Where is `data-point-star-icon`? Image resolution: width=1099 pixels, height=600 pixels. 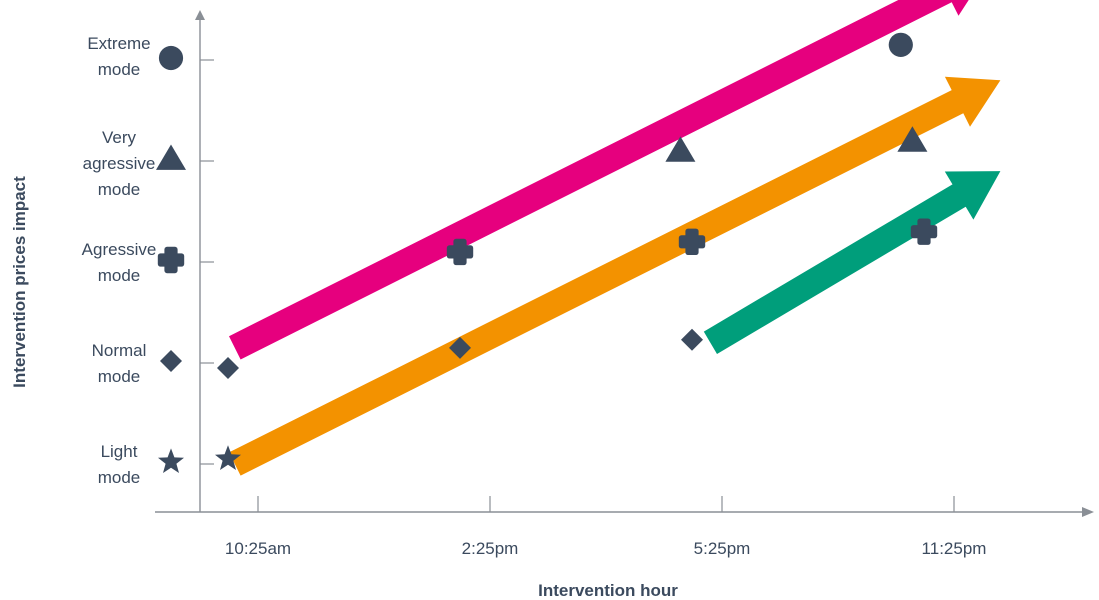 data-point-star-icon is located at coordinates (228, 457).